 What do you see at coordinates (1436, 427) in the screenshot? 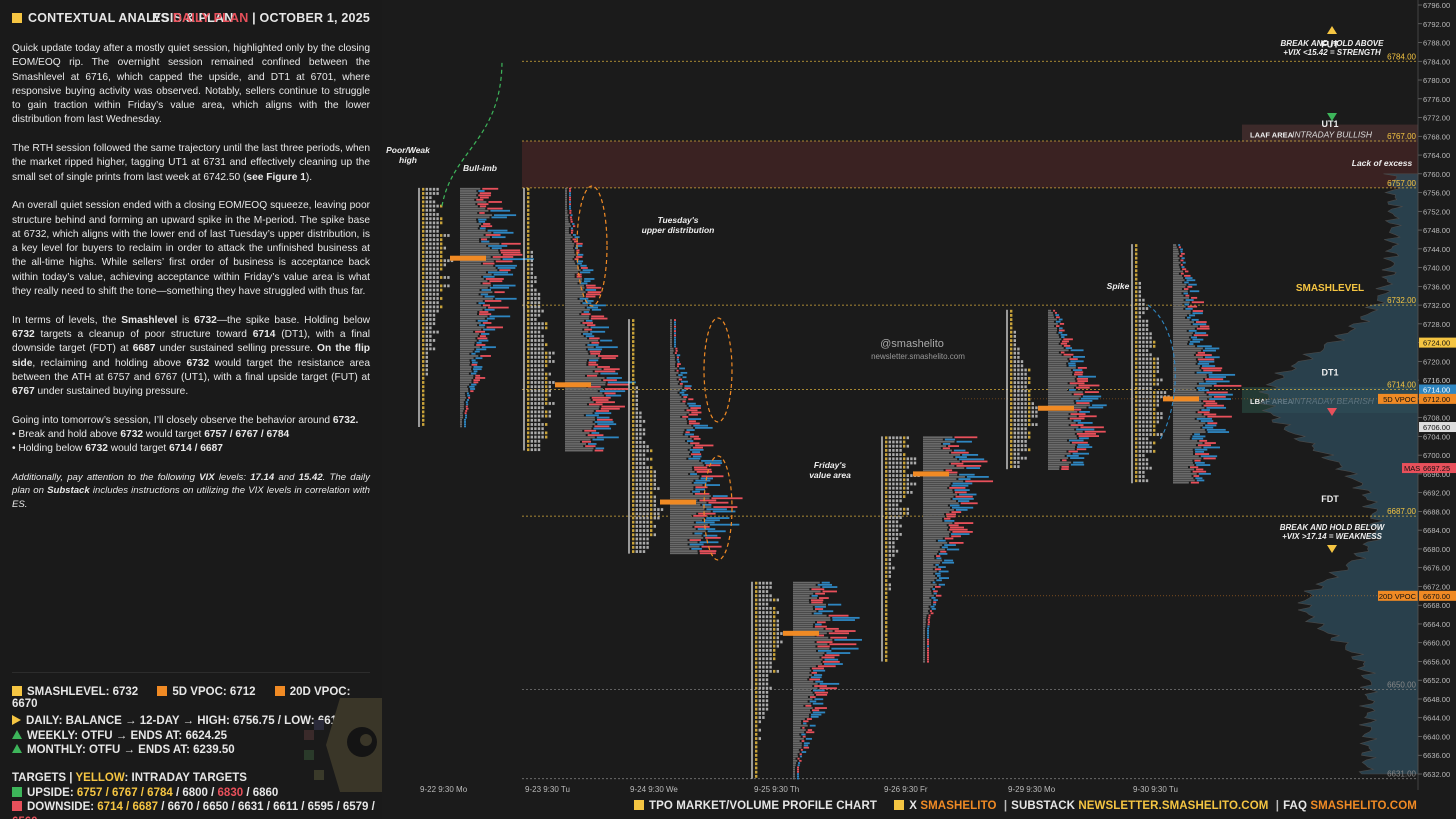
I see `price-tag-label: 6706.00` at bounding box center [1436, 427].